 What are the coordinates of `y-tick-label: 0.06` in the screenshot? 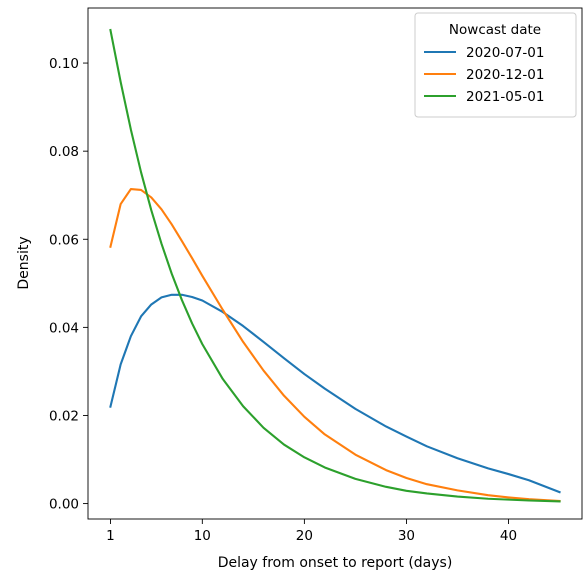 It's located at (64, 240).